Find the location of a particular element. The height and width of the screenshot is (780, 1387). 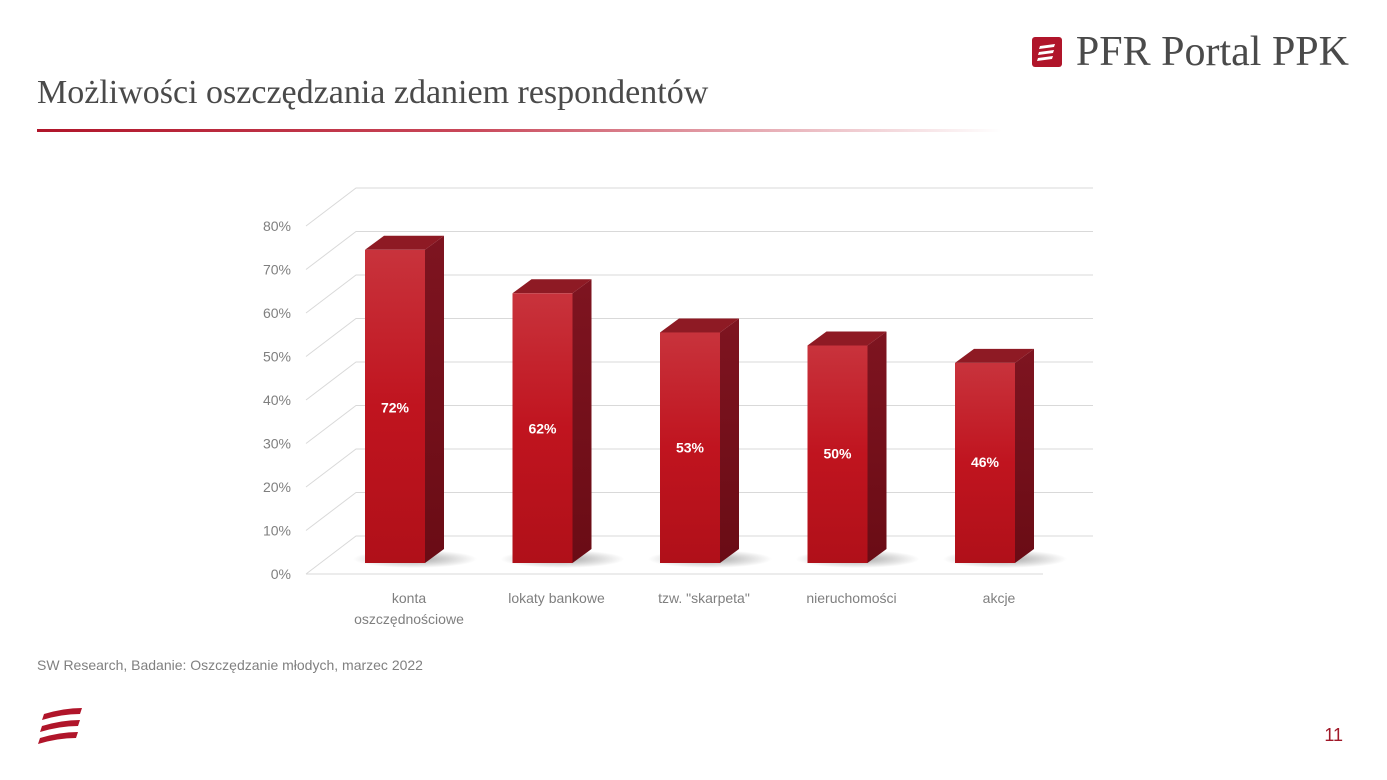

data-label: 62% is located at coordinates (542, 429).